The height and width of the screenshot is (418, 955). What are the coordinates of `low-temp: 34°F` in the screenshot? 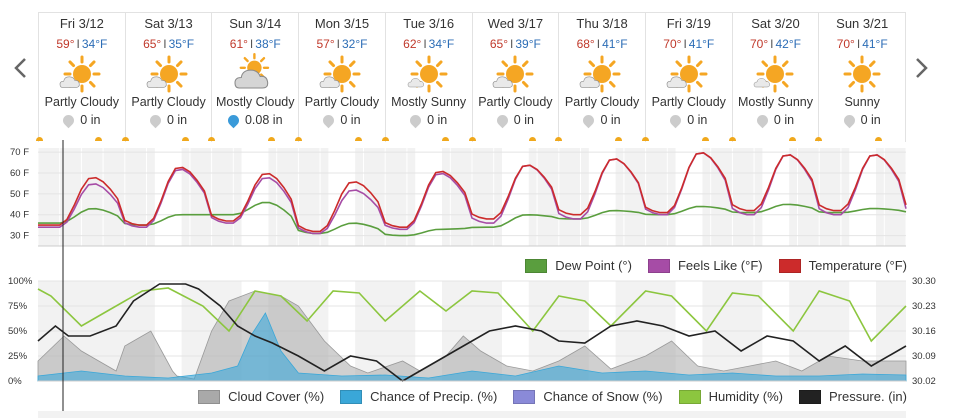 It's located at (94, 44).